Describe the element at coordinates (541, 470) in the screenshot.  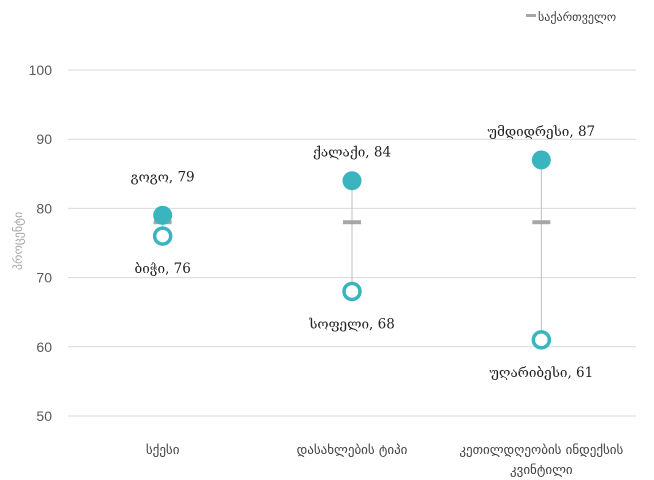
I see `category-label-2-1: კვინტილი` at that location.